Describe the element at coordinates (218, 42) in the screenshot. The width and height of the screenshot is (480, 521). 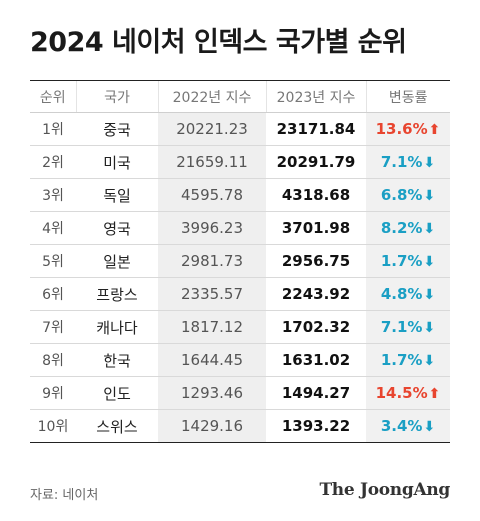
I see `page-title: 2024 네이처 인덱스 국가별 순위` at that location.